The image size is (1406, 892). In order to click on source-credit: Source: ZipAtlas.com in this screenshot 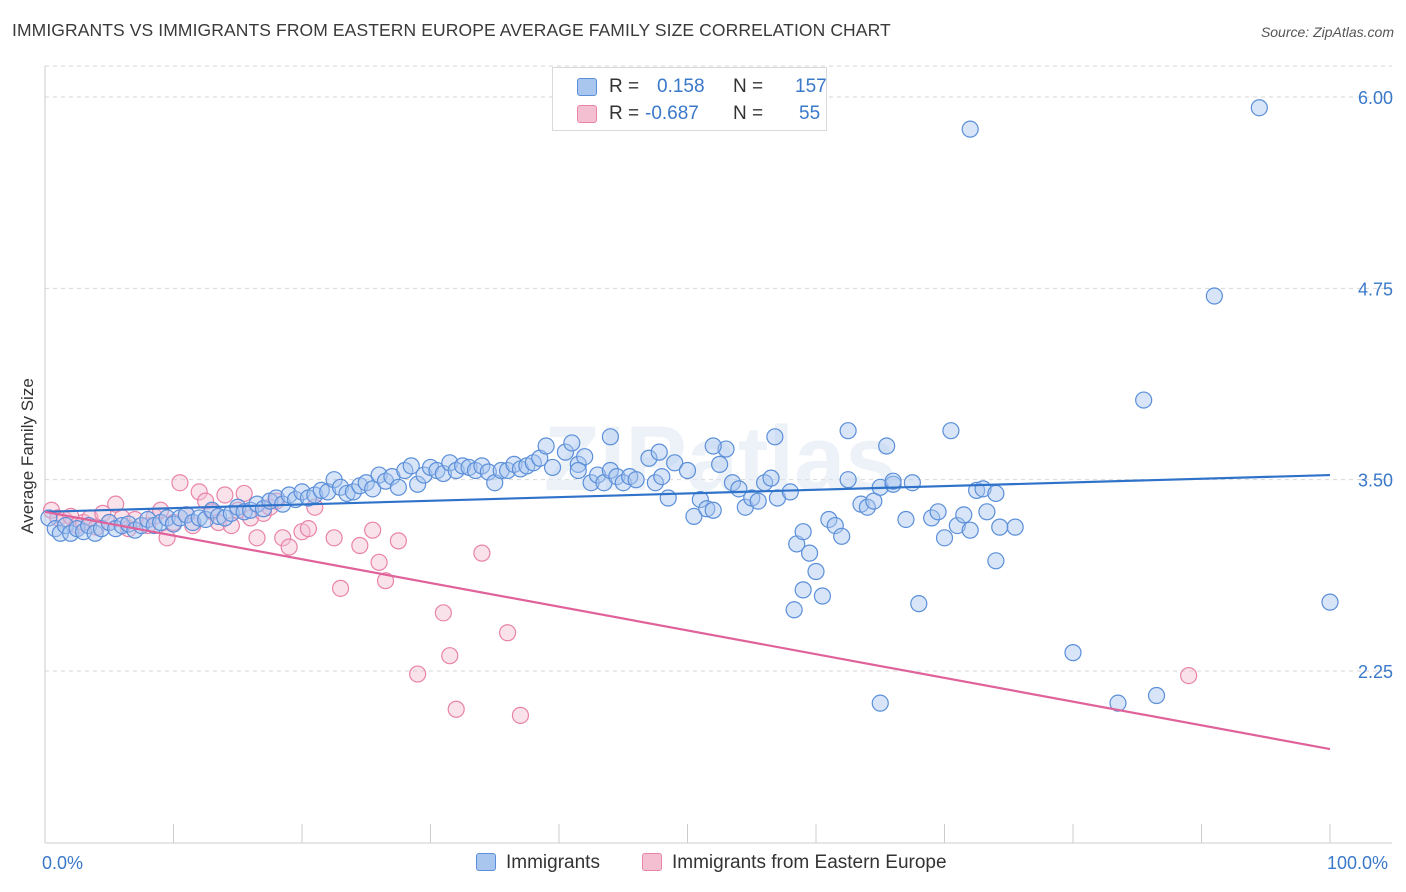, I will do `click(1327, 32)`.